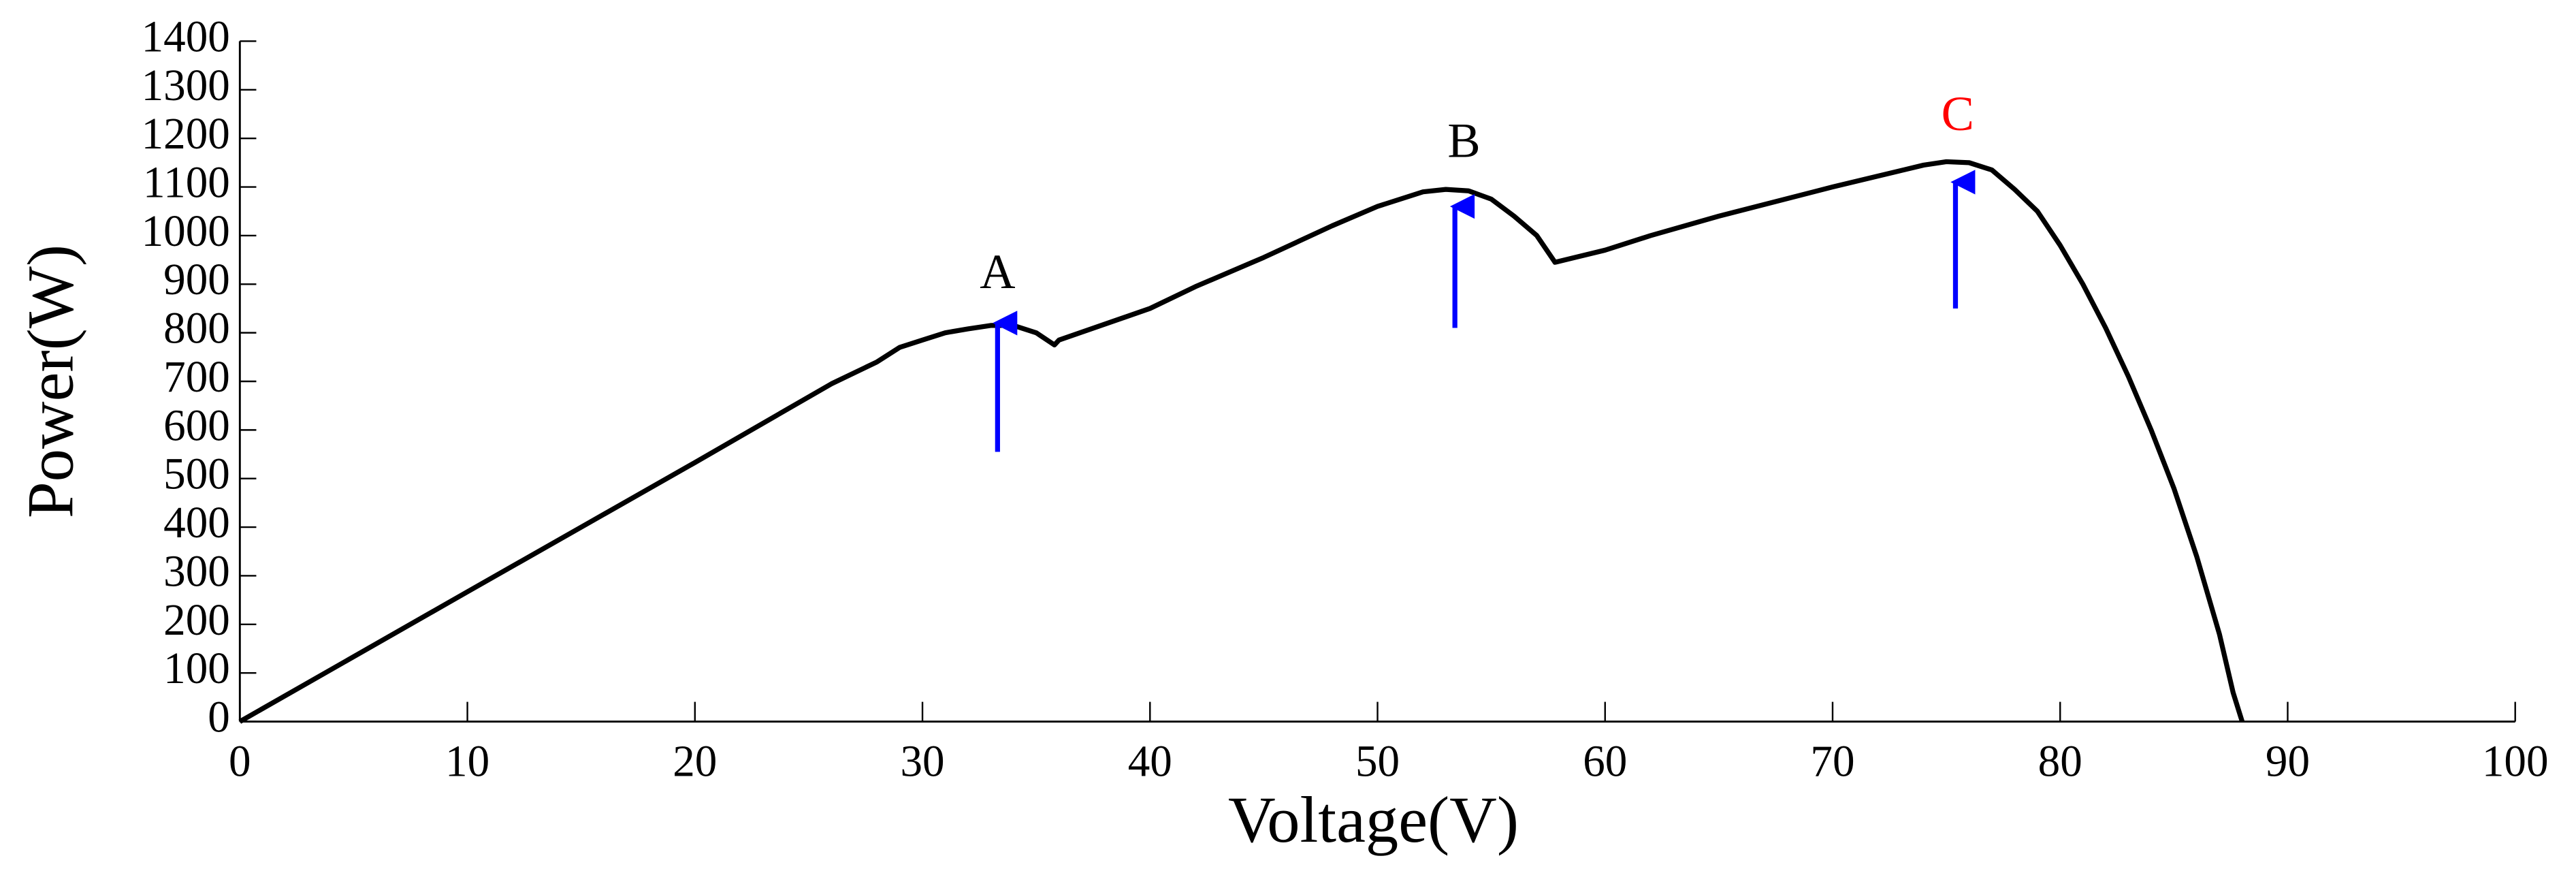  What do you see at coordinates (1378, 762) in the screenshot?
I see `x-tick-label: 50` at bounding box center [1378, 762].